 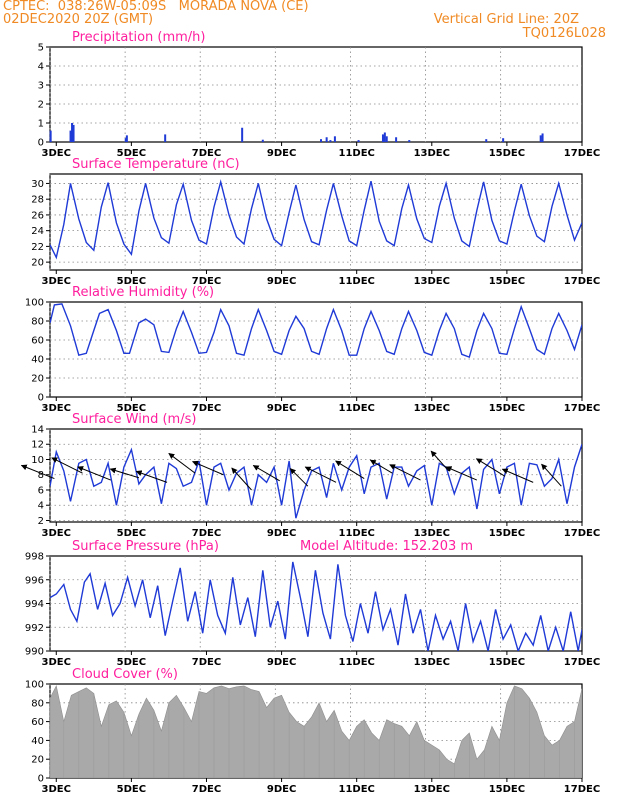 I want to click on pressure-xtick-label: 15DEC, so click(x=507, y=662).